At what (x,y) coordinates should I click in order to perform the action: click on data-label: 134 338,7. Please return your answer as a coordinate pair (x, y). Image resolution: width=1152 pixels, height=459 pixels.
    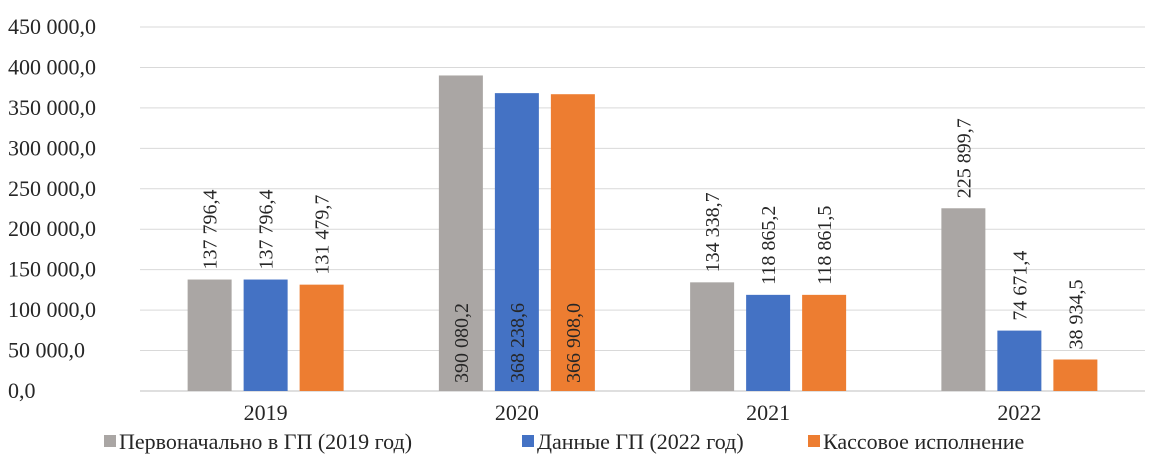
    Looking at the image, I should click on (713, 232).